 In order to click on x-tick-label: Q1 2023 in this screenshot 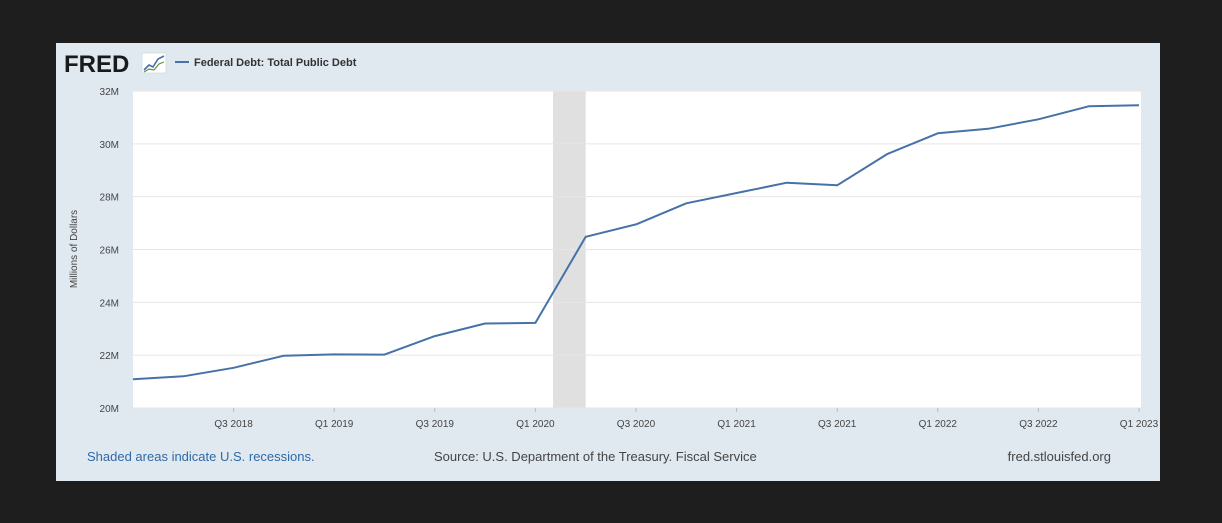, I will do `click(1139, 424)`.